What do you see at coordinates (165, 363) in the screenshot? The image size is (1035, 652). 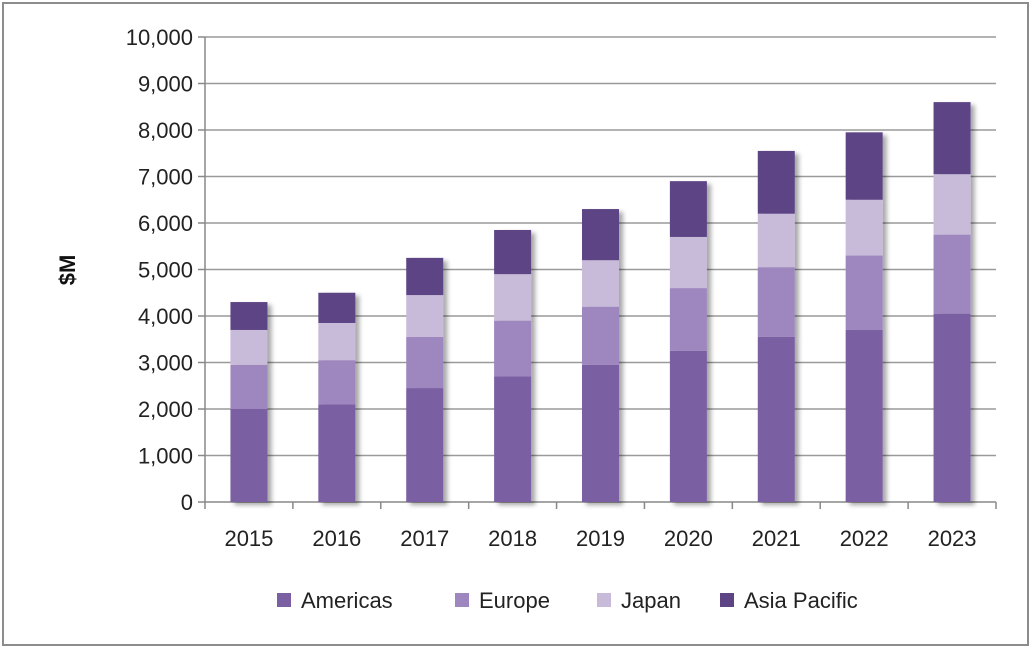 I see `y-tick-label: 3,000` at bounding box center [165, 363].